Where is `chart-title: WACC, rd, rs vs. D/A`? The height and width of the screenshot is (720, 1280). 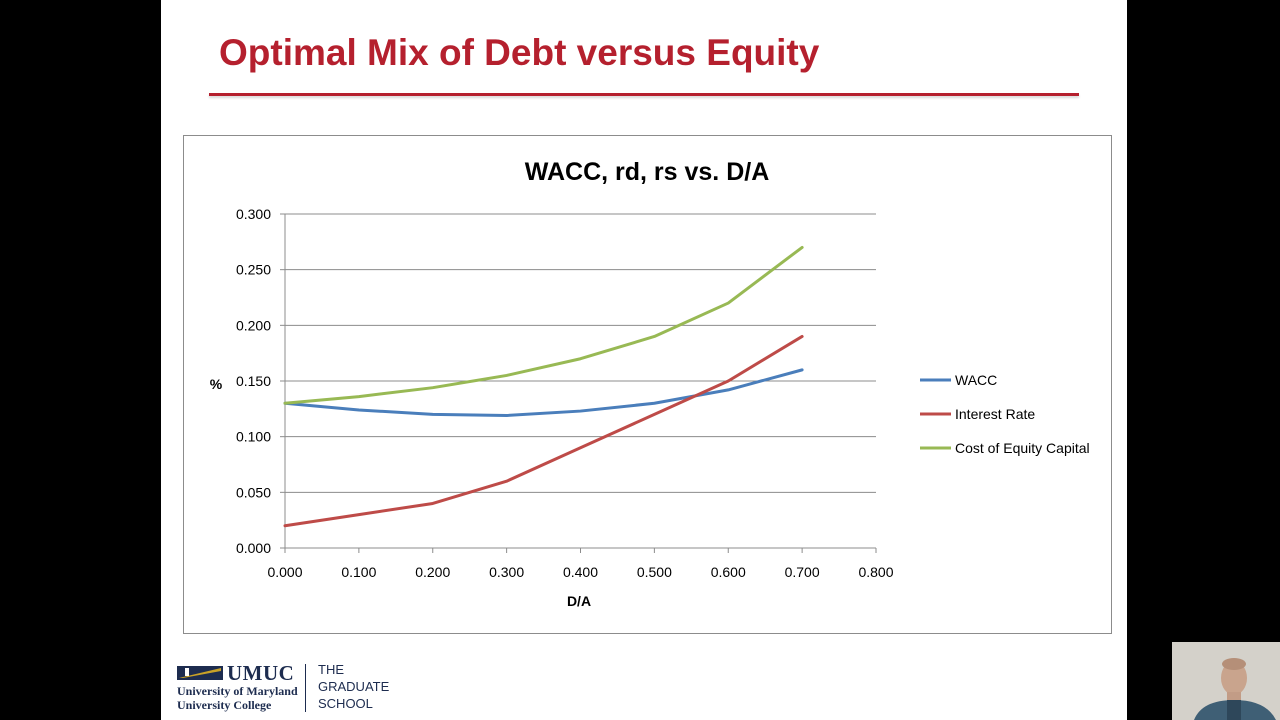
chart-title: WACC, rd, rs vs. D/A is located at coordinates (647, 172).